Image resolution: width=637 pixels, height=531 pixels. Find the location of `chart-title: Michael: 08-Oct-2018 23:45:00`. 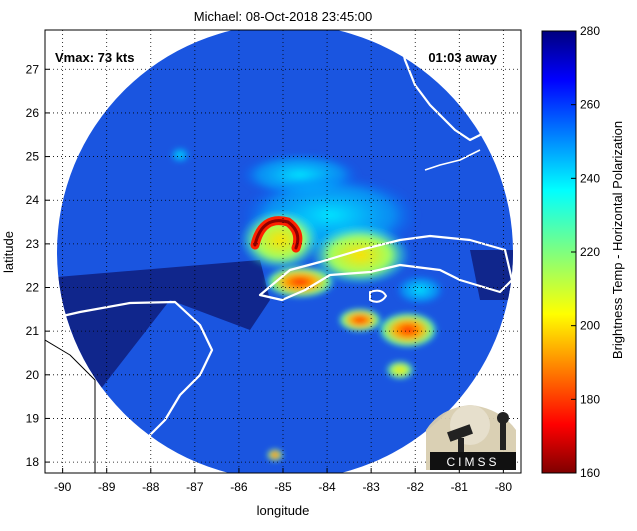

chart-title: Michael: 08-Oct-2018 23:45:00 is located at coordinates (283, 16).